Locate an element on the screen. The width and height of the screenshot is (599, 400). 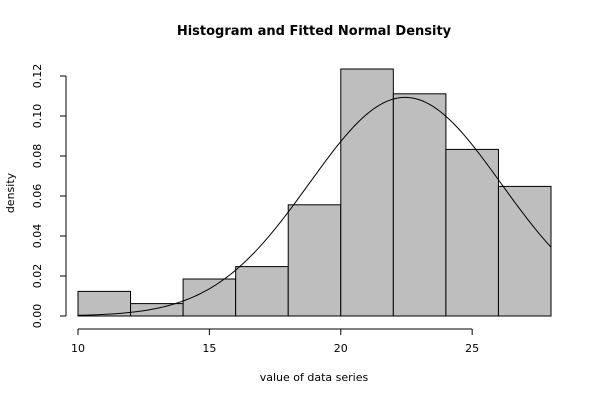
y-tick-label: 0.06 is located at coordinates (37, 196).